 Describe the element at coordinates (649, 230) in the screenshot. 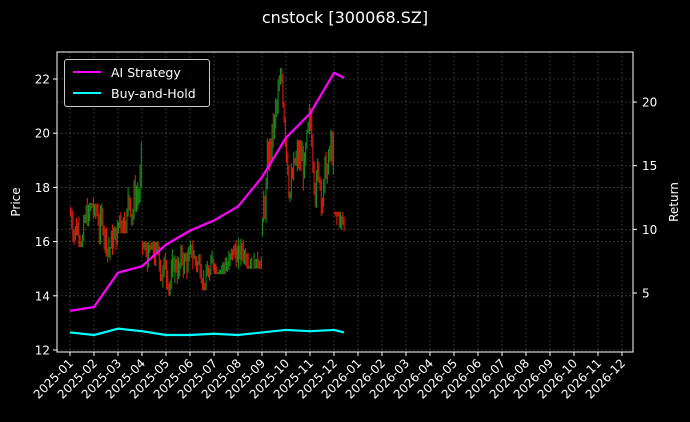

I see `svg-text: 10` at that location.